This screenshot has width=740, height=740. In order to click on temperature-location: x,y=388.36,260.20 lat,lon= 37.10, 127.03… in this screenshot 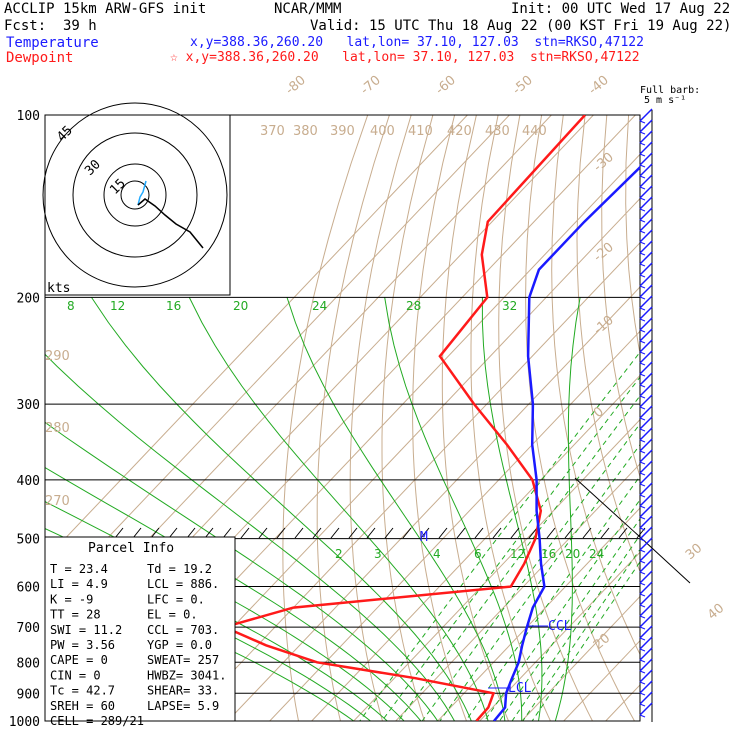, I will do `click(417, 42)`.